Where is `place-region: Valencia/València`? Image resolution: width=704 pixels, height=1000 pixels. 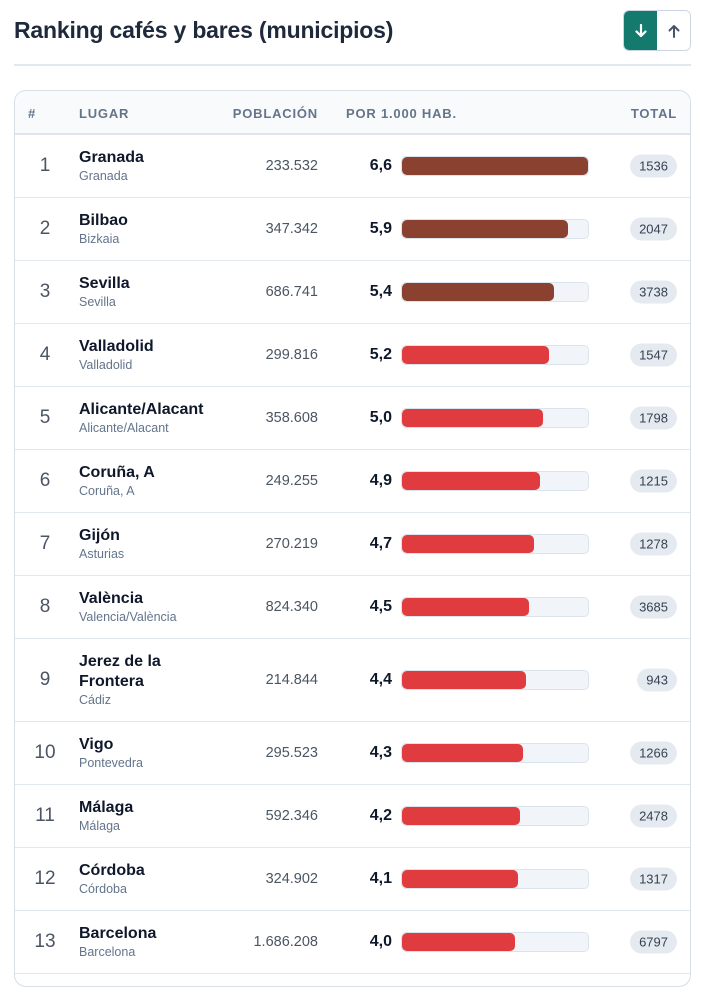 place-region: Valencia/València is located at coordinates (128, 617).